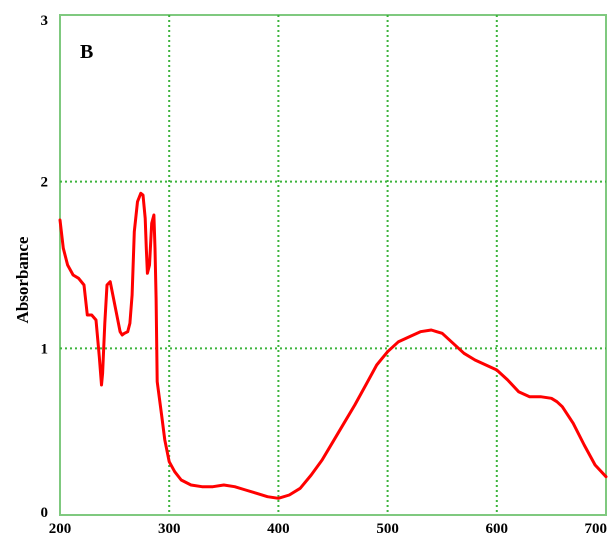 The height and width of the screenshot is (538, 608). Describe the element at coordinates (60, 529) in the screenshot. I see `x-tick-label: 200` at that location.